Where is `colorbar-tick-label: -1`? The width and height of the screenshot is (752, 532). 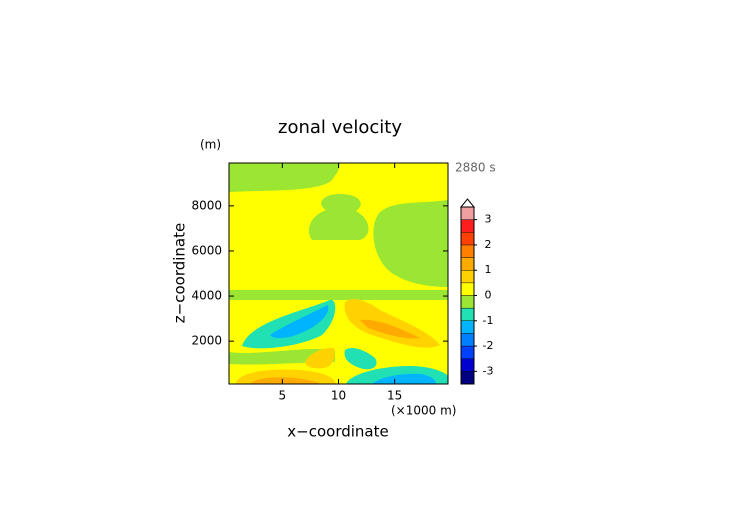
colorbar-tick-label: -1 is located at coordinates (488, 320).